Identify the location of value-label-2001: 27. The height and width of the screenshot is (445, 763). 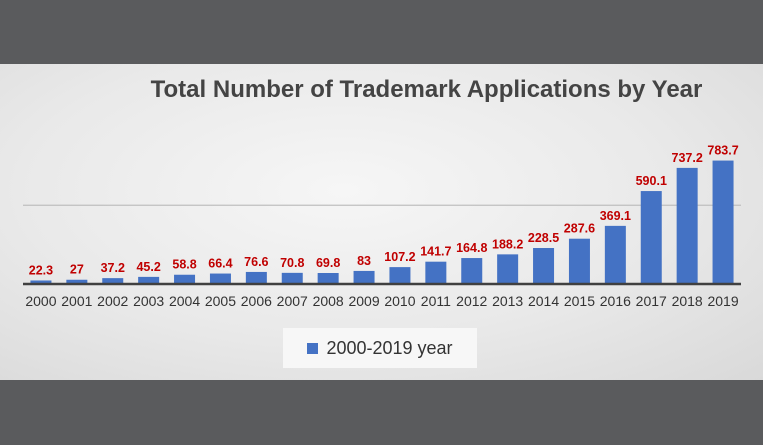
(77, 270).